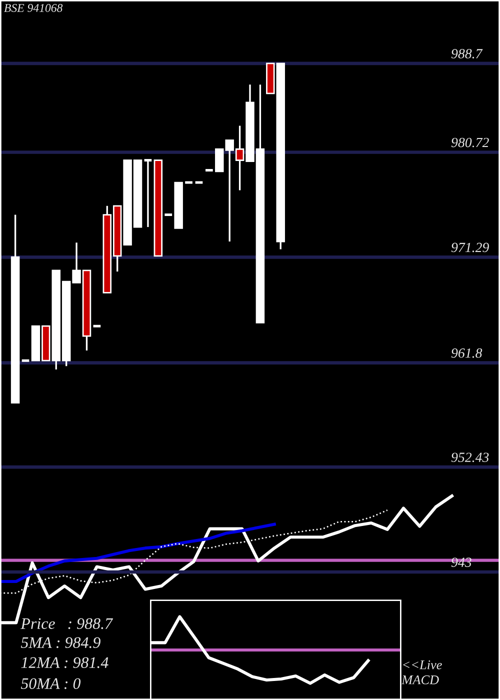 Image resolution: width=500 pixels, height=700 pixels. What do you see at coordinates (33, 8) in the screenshot?
I see `chart-title: BSE 941068` at bounding box center [33, 8].